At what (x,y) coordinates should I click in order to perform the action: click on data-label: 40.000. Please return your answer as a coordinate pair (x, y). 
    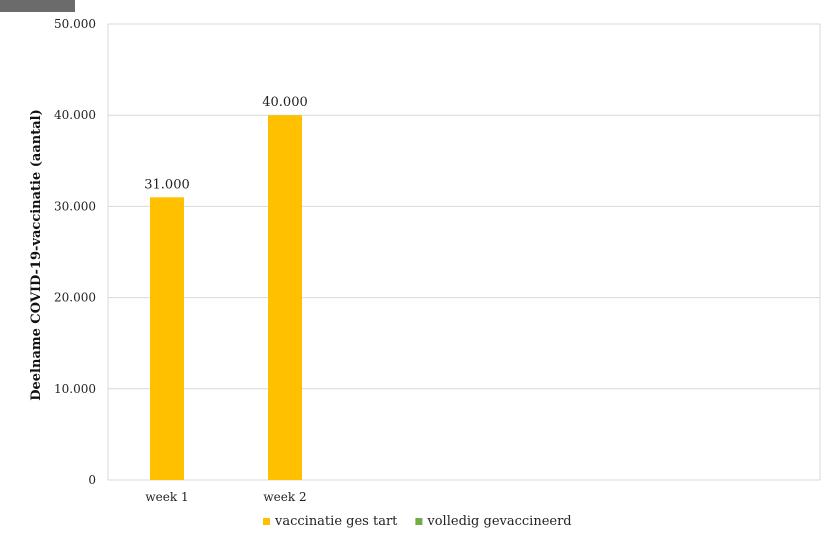
    Looking at the image, I should click on (285, 102).